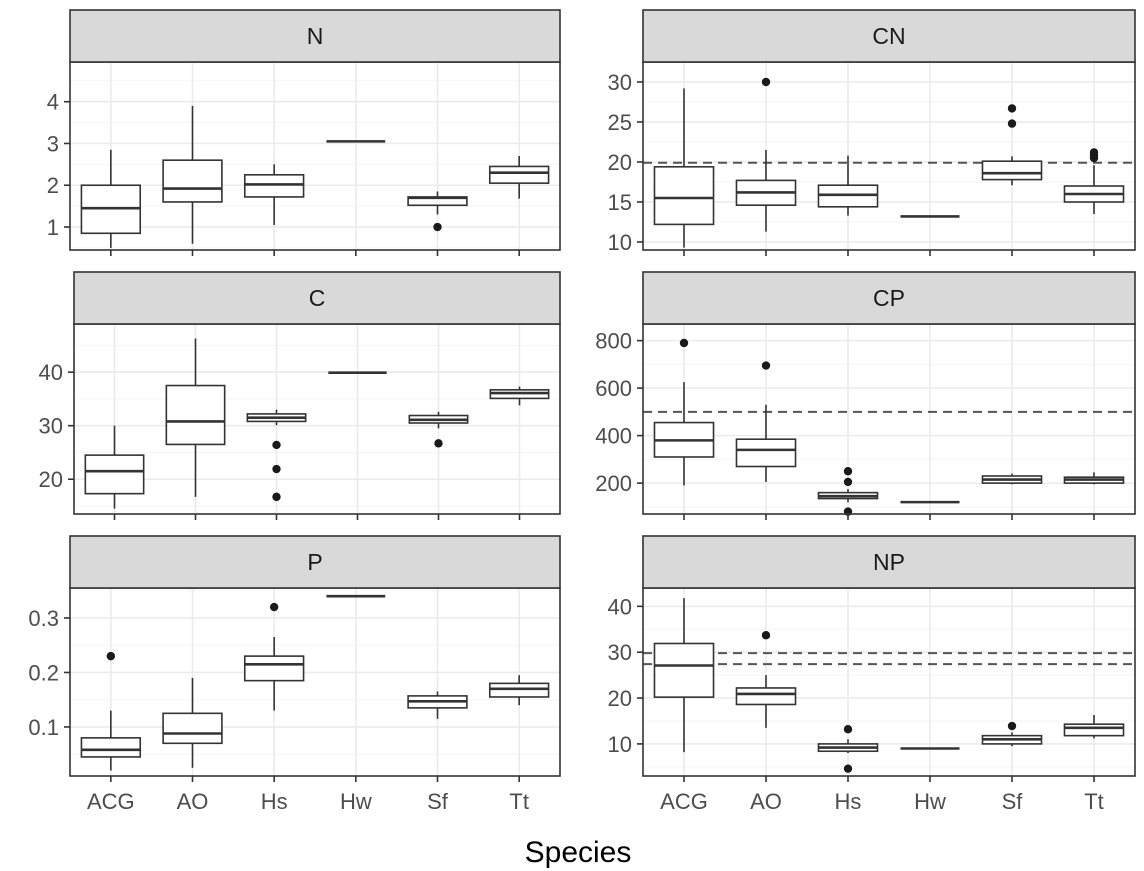 The height and width of the screenshot is (871, 1144). I want to click on facet-title: CN, so click(888, 36).